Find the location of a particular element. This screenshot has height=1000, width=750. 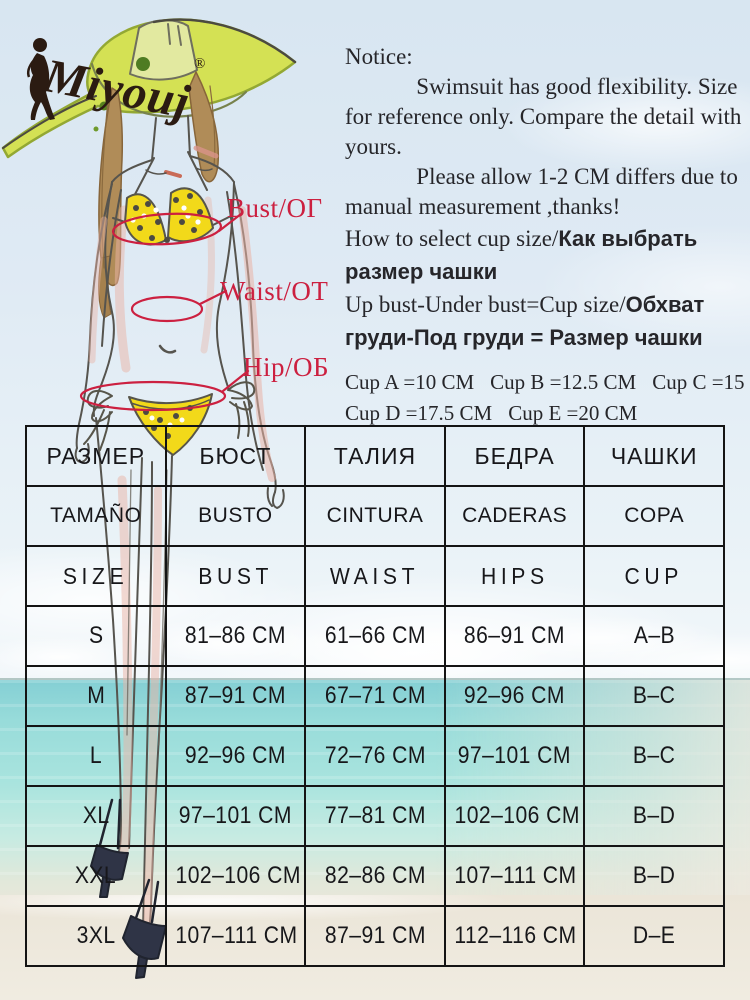

size-row-s: S 81–86 CM 61–66 CM 86–91 CM A–B is located at coordinates (375, 636).